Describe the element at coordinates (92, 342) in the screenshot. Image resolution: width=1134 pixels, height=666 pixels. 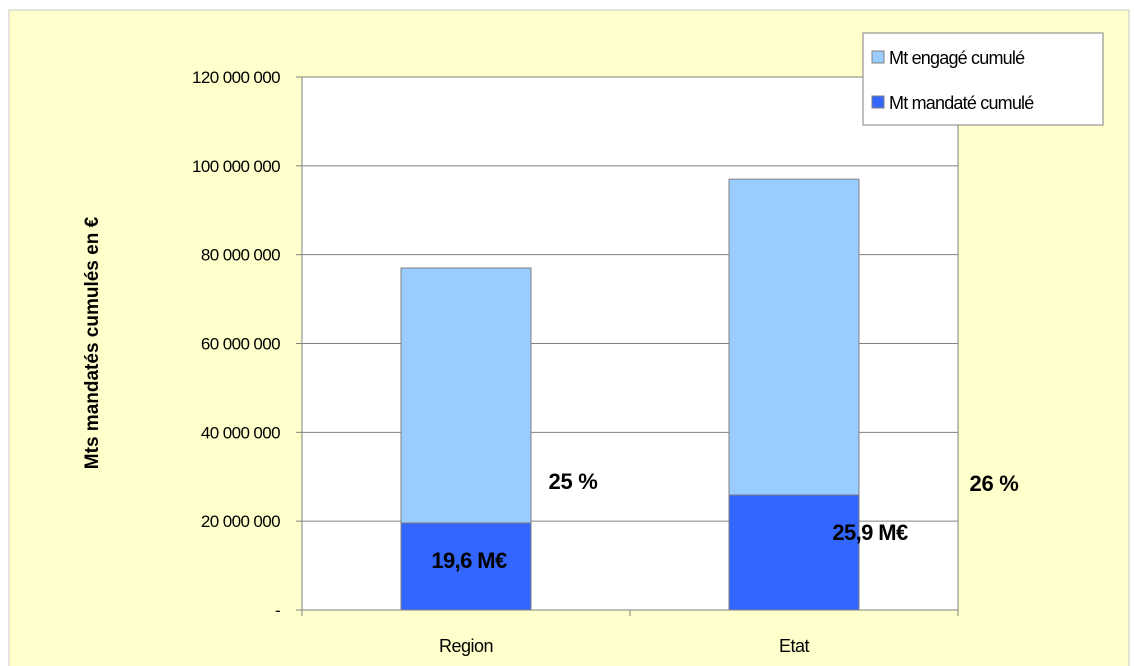
I see `y-axis-label: Mts mandatés cumulés en €` at that location.